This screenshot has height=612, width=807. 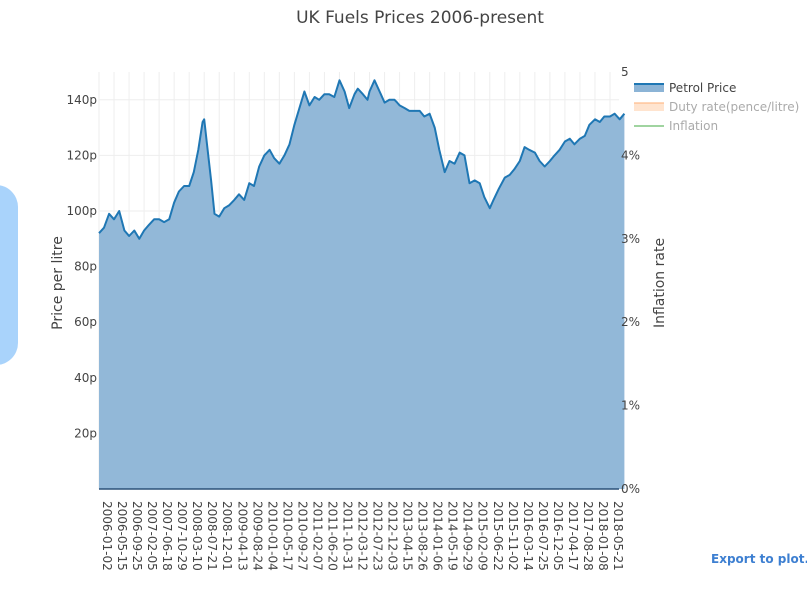 What do you see at coordinates (287, 536) in the screenshot?
I see `x-tick-label: 2010-05-17` at bounding box center [287, 536].